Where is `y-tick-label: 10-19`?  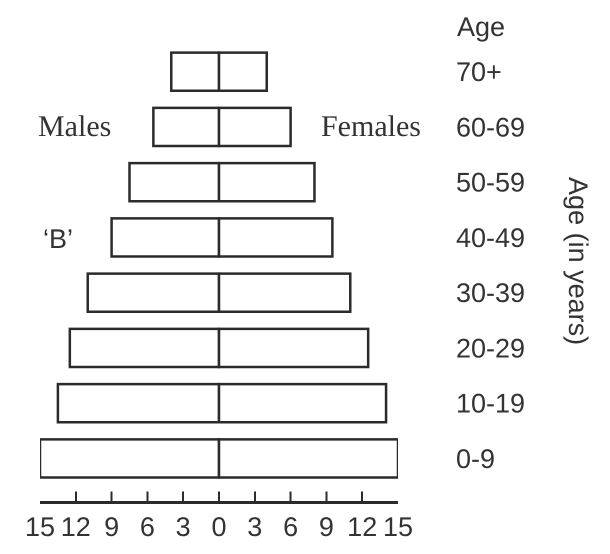
y-tick-label: 10-19 is located at coordinates (491, 403).